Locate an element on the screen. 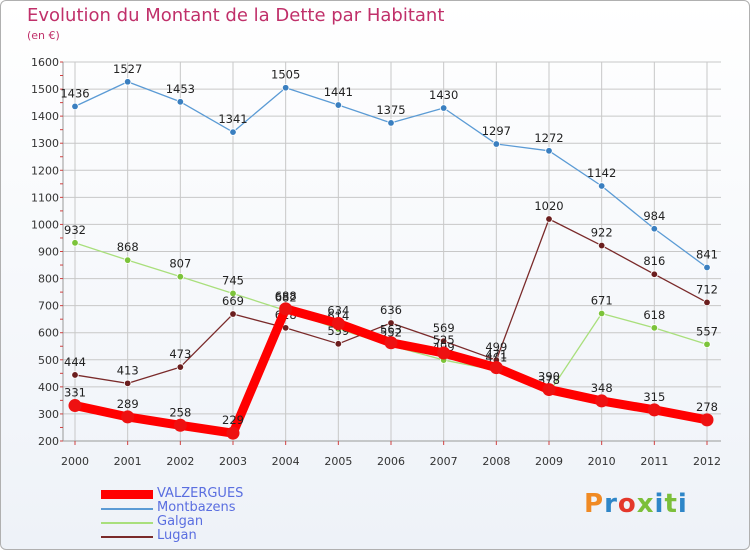  data-label-lugan: 816 is located at coordinates (654, 261).